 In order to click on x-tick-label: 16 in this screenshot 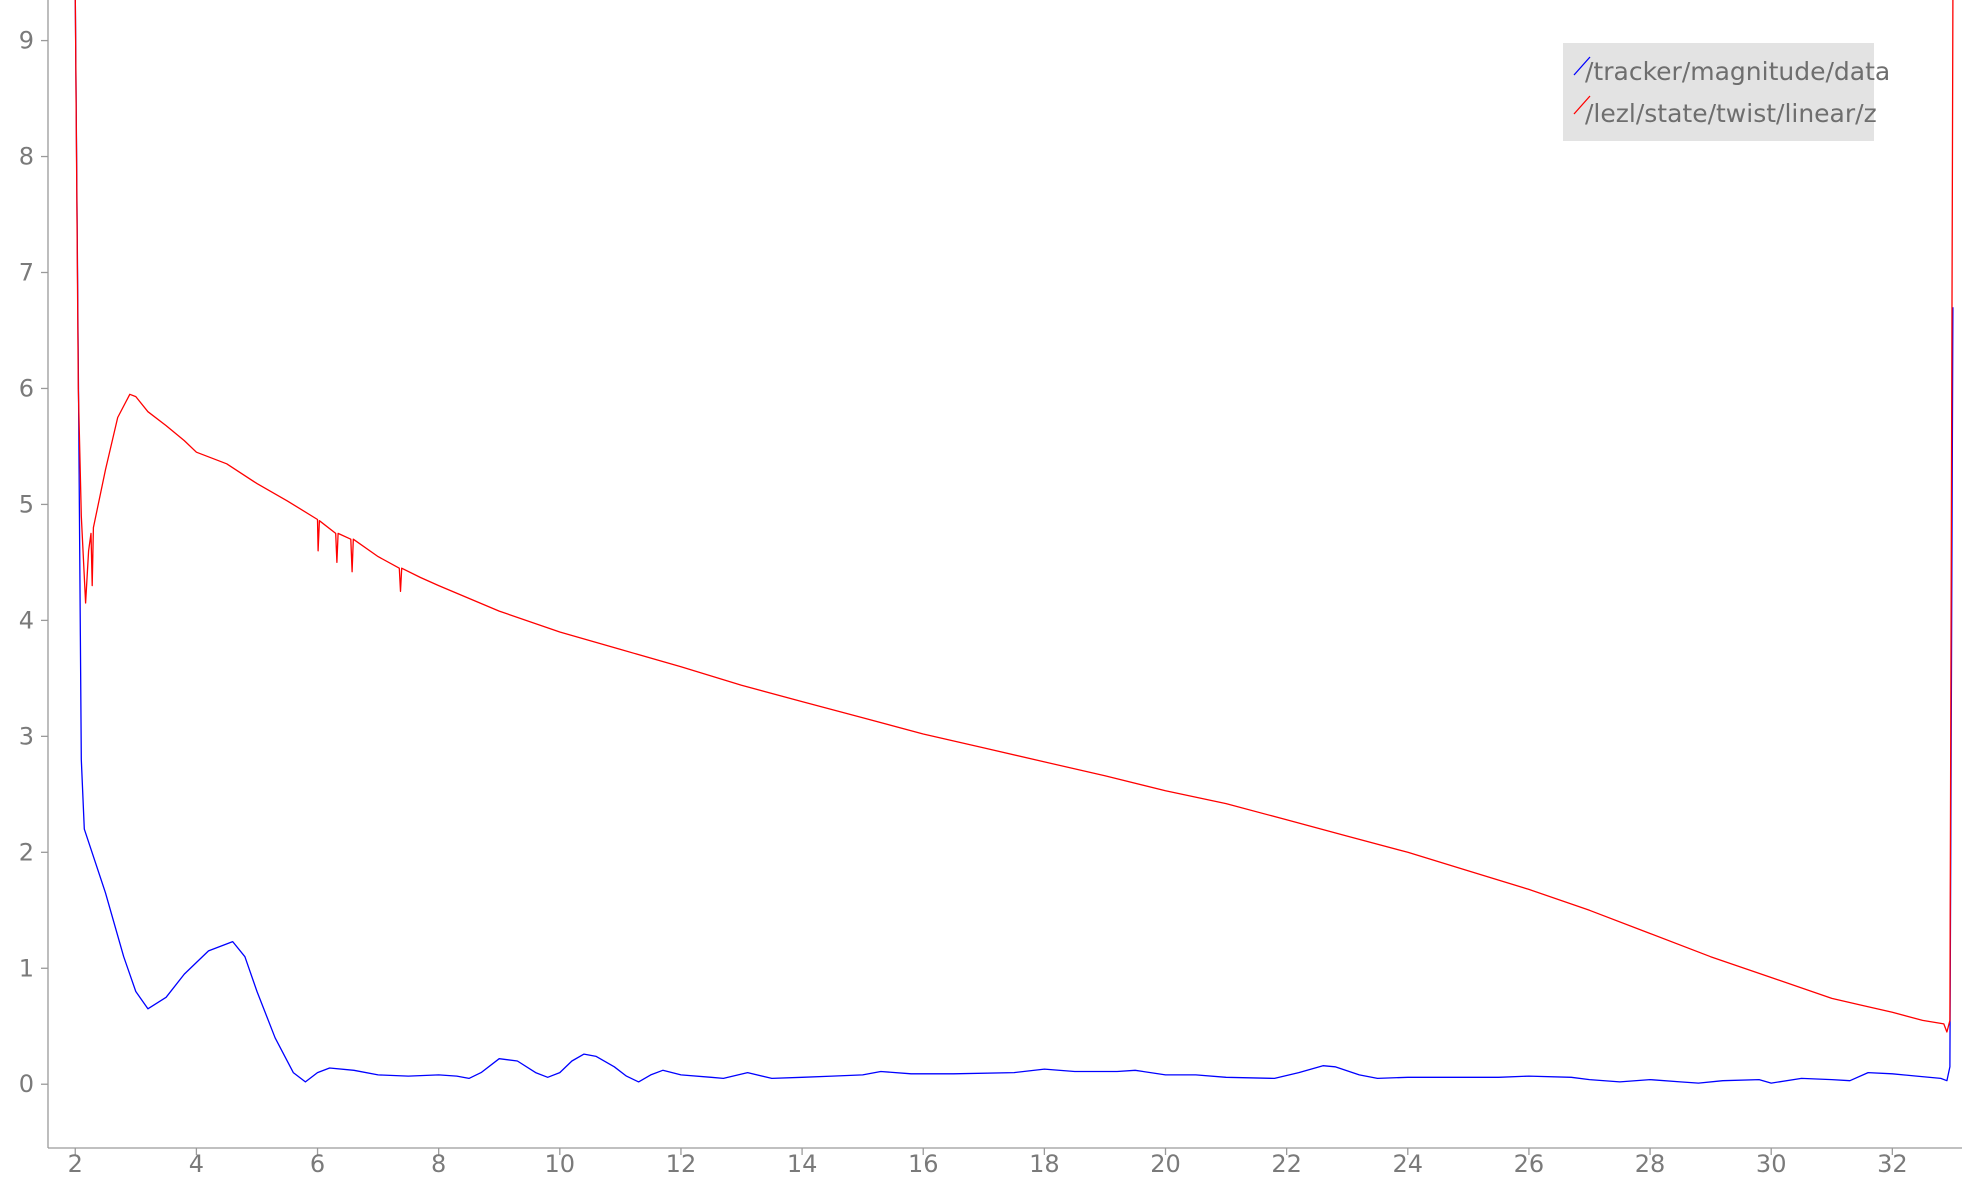, I will do `click(923, 1161)`.